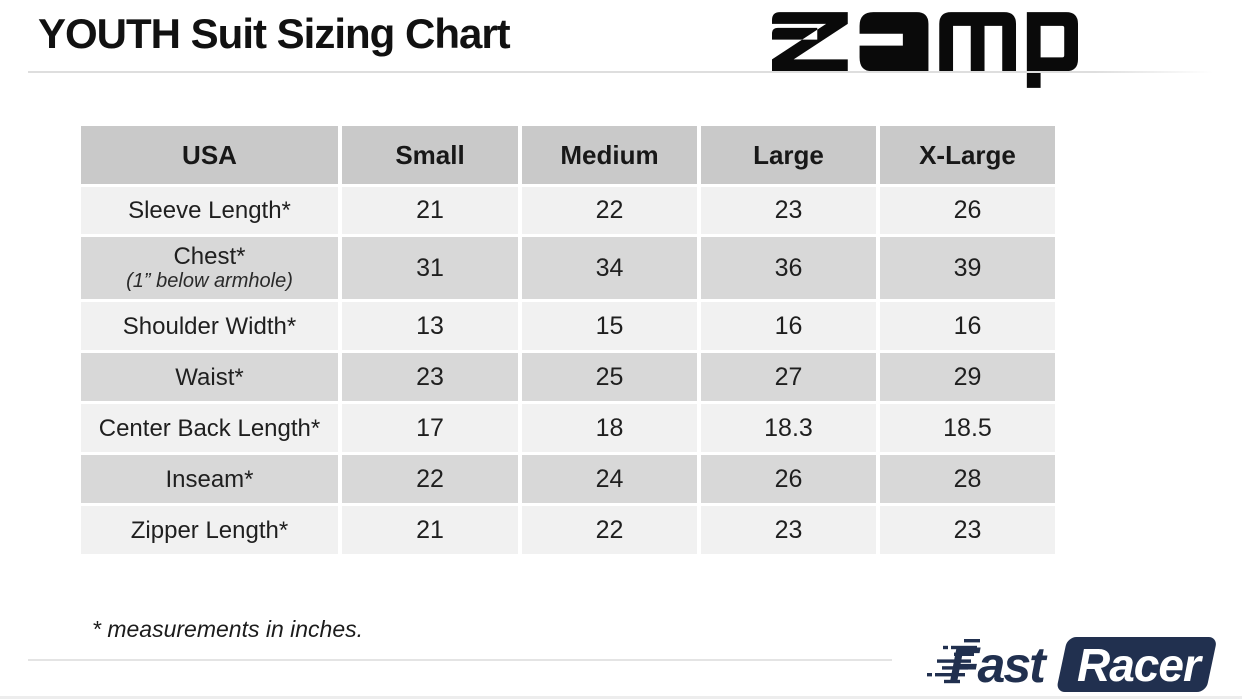 The width and height of the screenshot is (1242, 700). What do you see at coordinates (428, 266) in the screenshot?
I see `size-value: 31` at bounding box center [428, 266].